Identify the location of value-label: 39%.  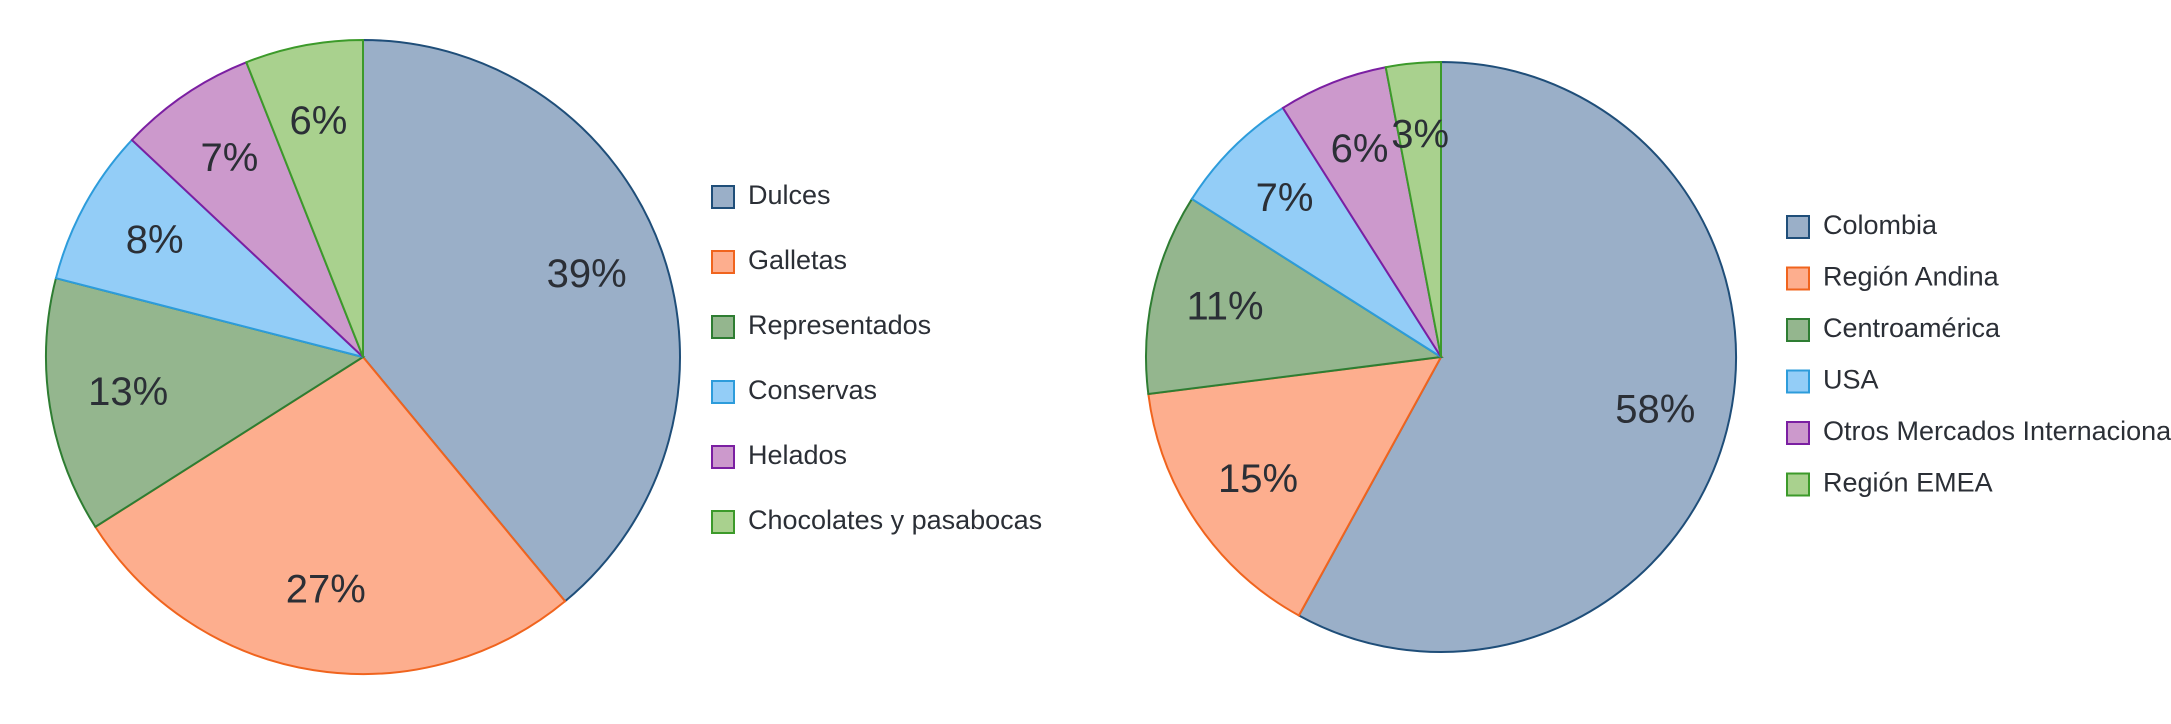
(587, 274).